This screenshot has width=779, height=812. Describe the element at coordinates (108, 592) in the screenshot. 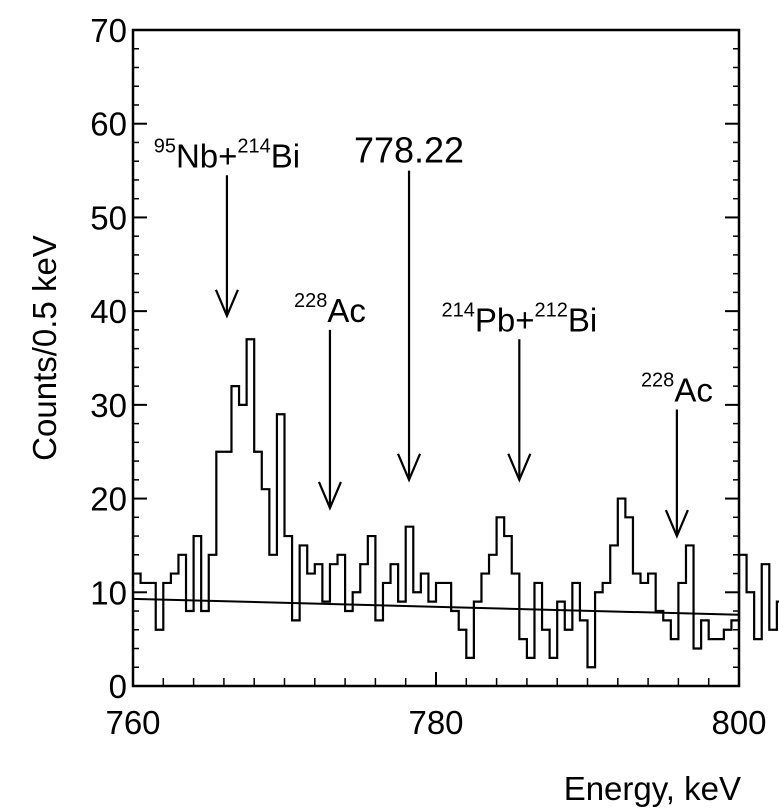

I see `y-tick-label: 10` at that location.